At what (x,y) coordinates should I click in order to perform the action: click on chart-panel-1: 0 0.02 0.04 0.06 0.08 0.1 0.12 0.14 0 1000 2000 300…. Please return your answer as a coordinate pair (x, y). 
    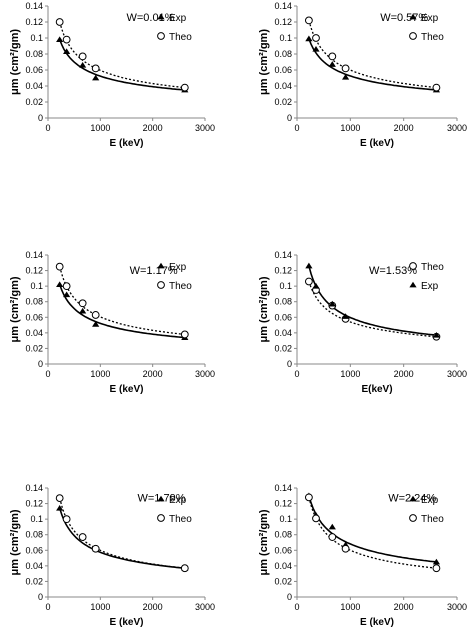
    Looking at the image, I should click on (112, 75).